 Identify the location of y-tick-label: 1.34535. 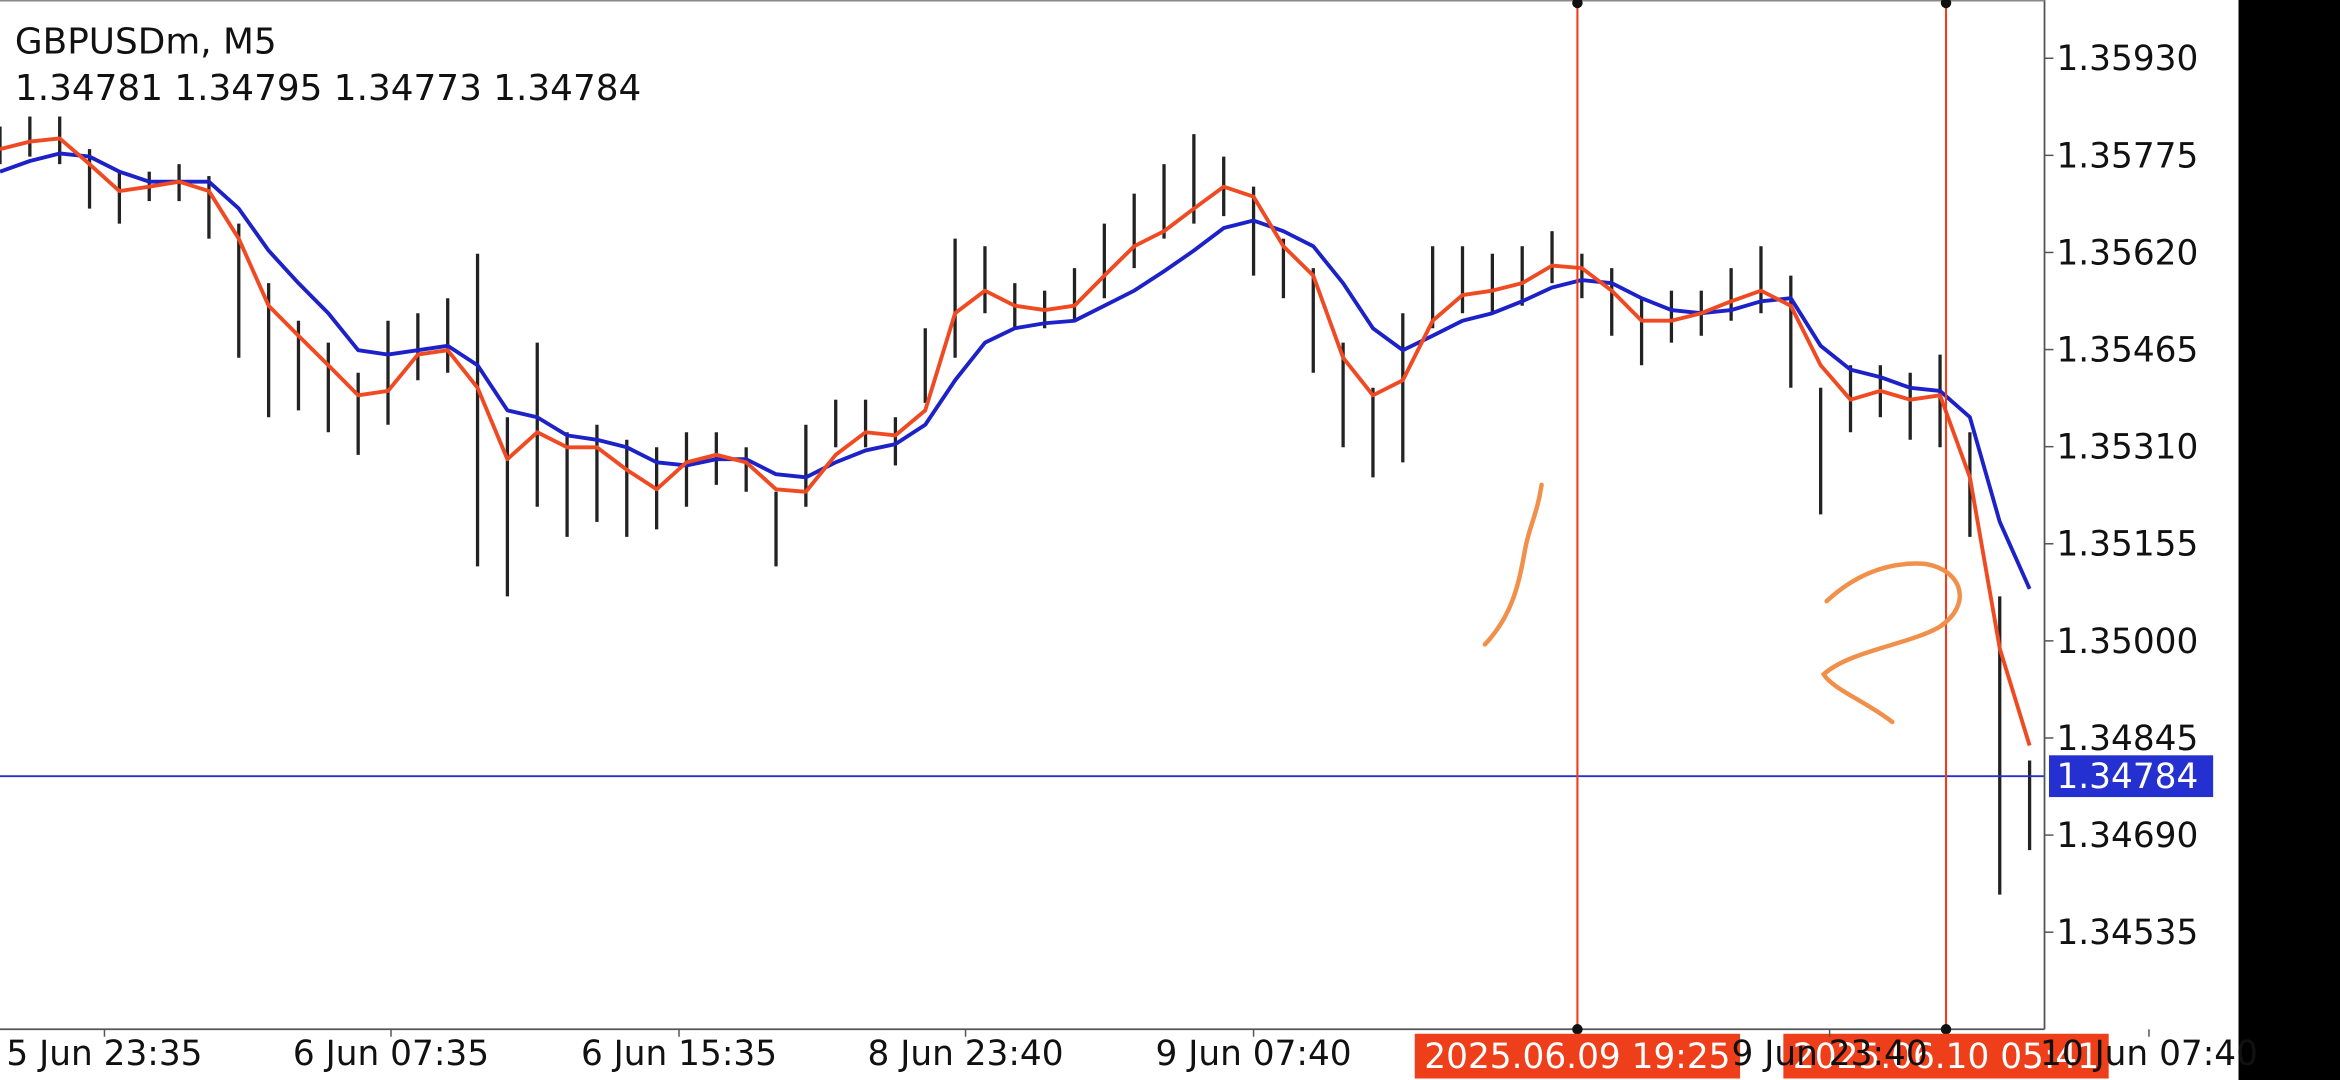
(2127, 933).